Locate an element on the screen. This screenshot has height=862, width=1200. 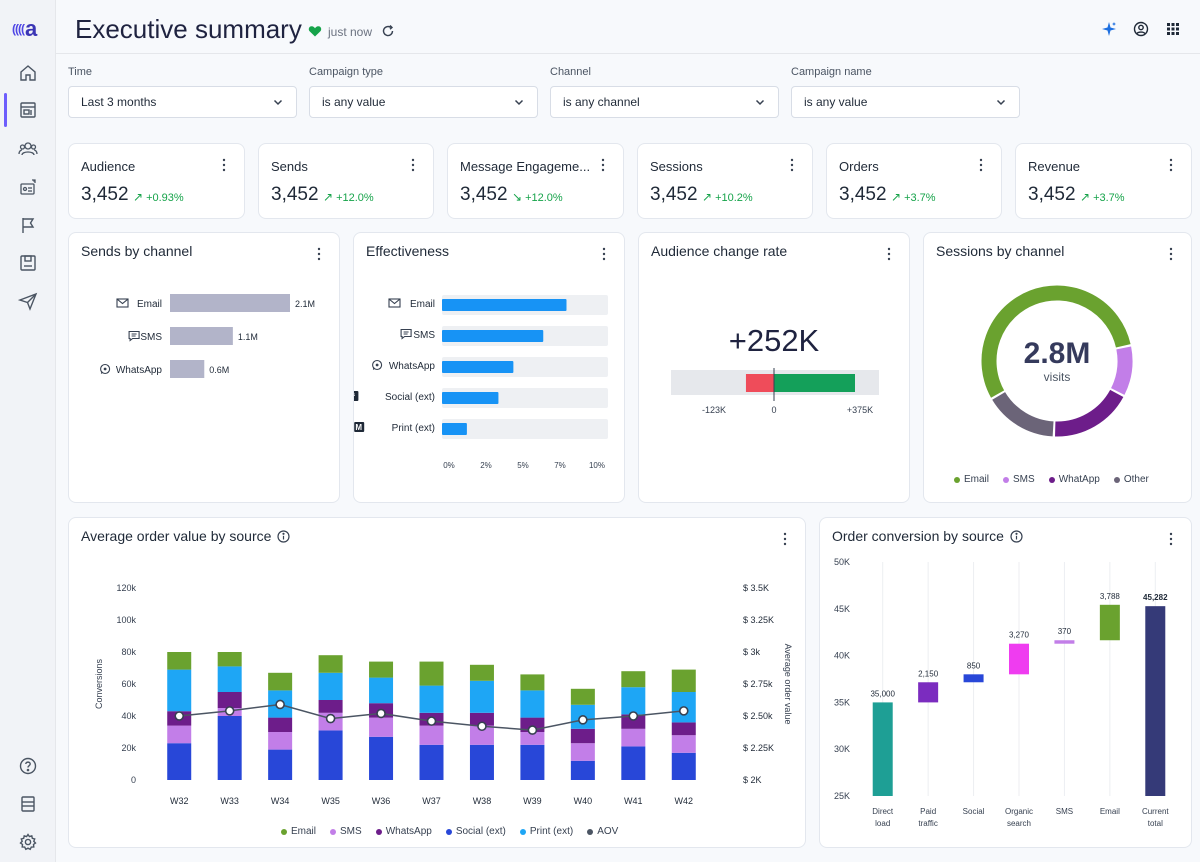
kpi-card: Sessions 3,452 ↗ +10.2% is located at coordinates (725, 181).